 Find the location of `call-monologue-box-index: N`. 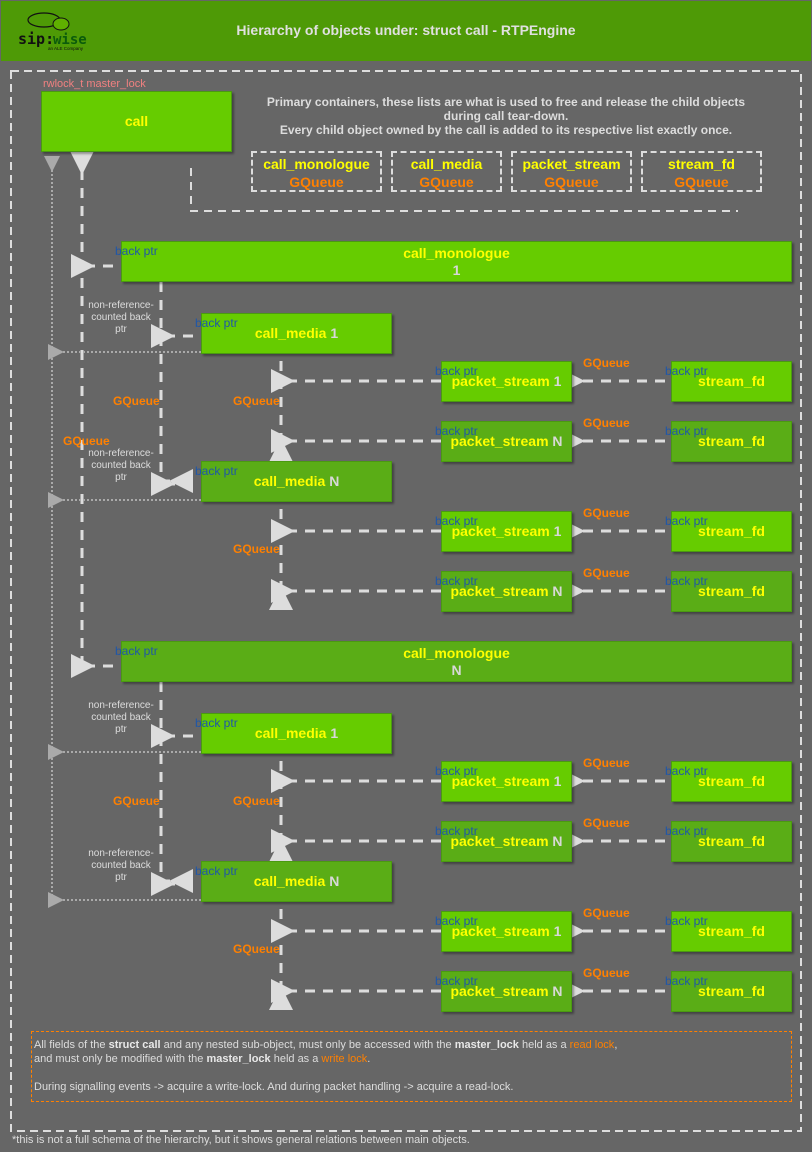

call-monologue-box-index: N is located at coordinates (456, 669).